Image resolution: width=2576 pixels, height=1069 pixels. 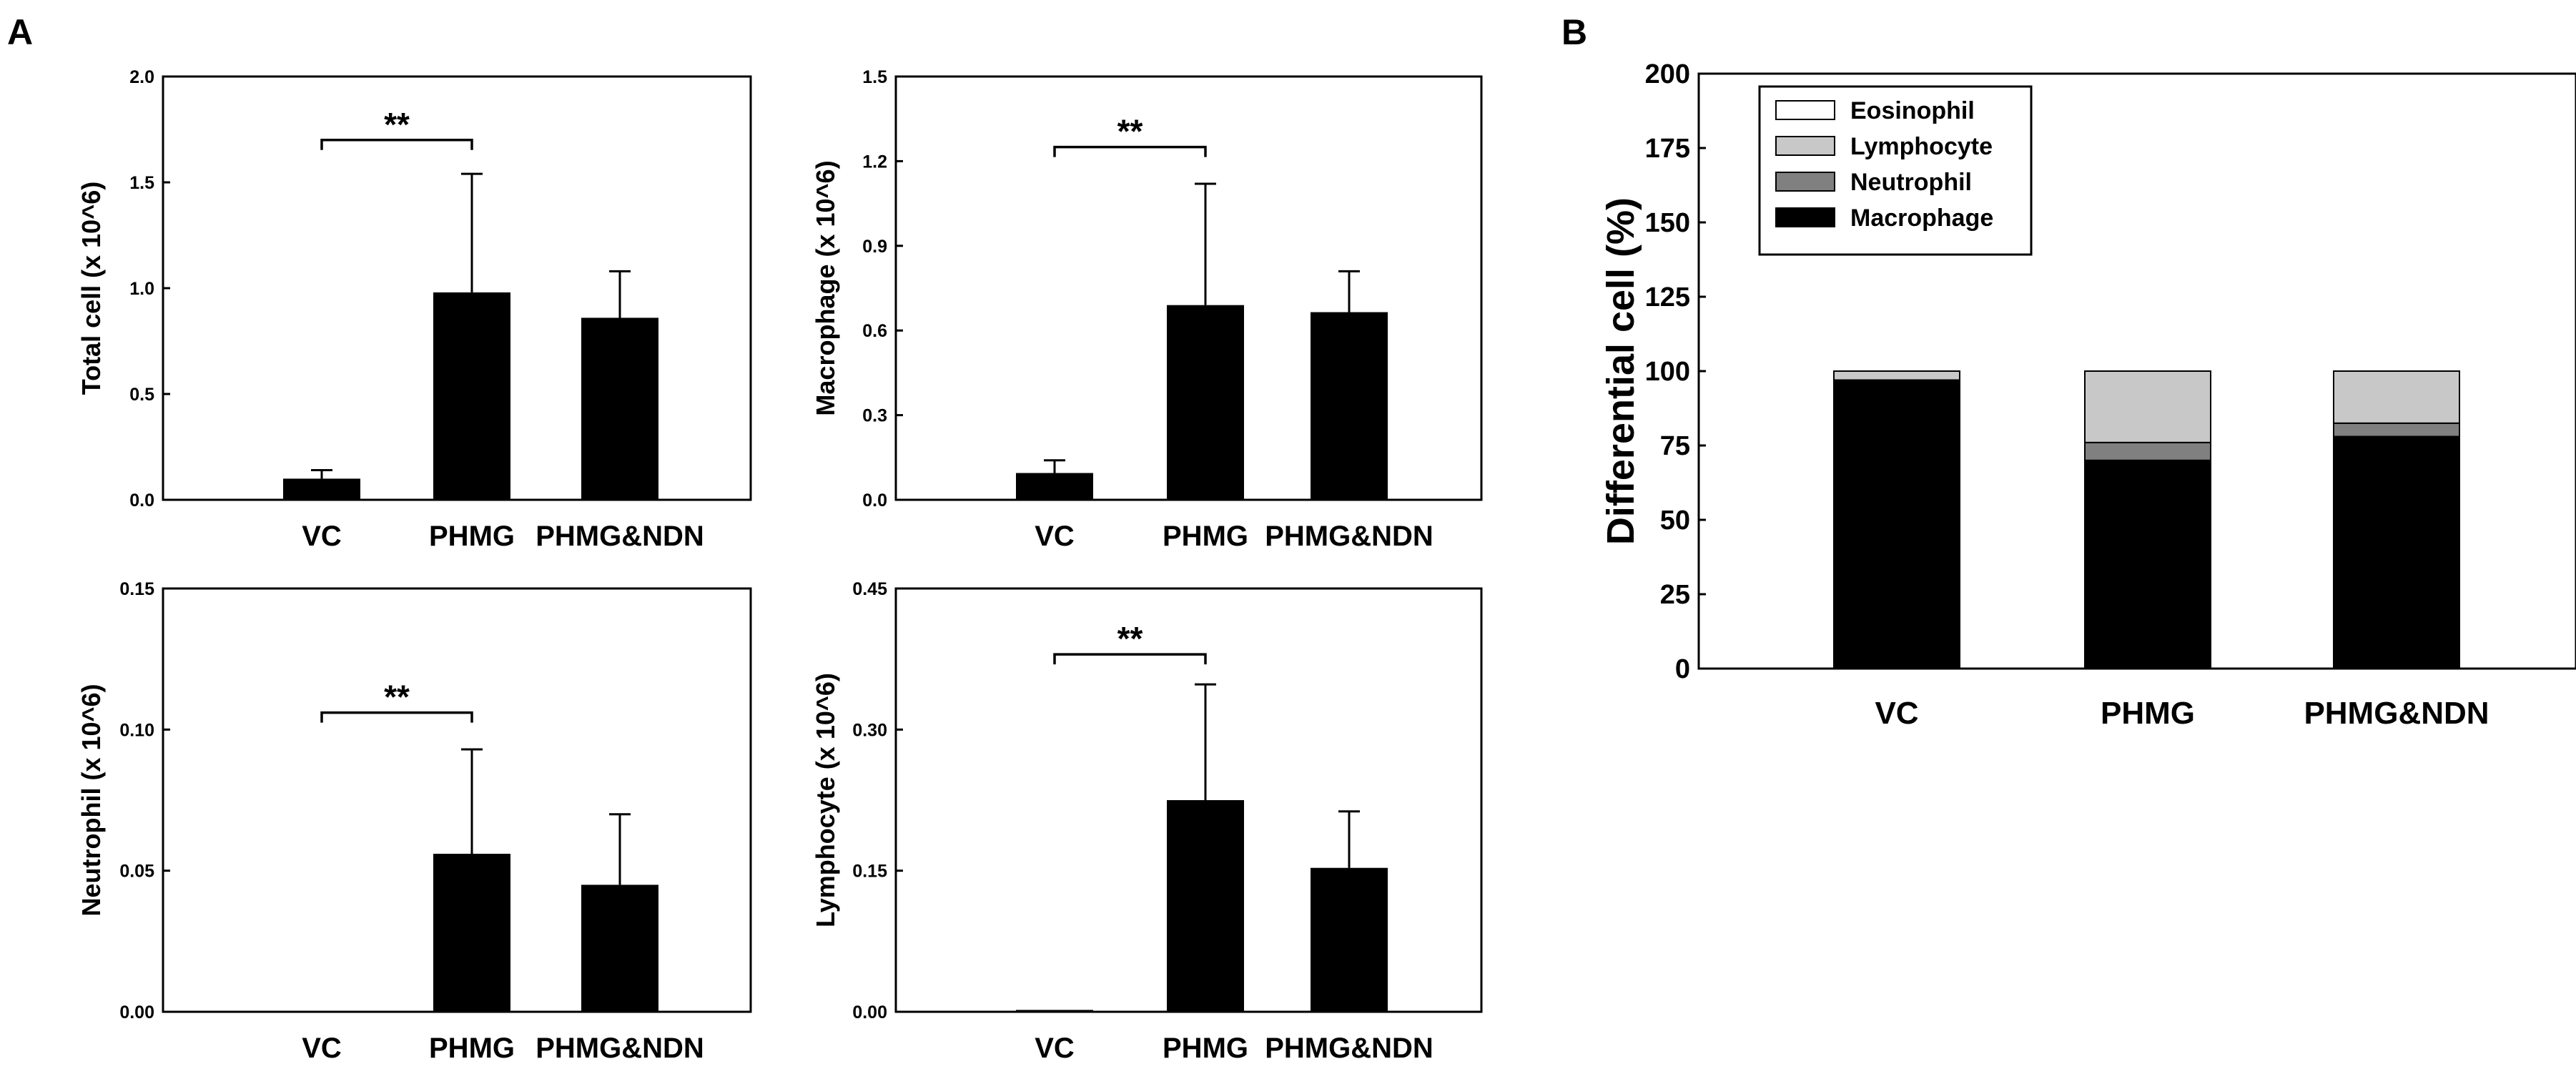 What do you see at coordinates (396, 717) in the screenshot?
I see `significance-bracket-neutrophil` at bounding box center [396, 717].